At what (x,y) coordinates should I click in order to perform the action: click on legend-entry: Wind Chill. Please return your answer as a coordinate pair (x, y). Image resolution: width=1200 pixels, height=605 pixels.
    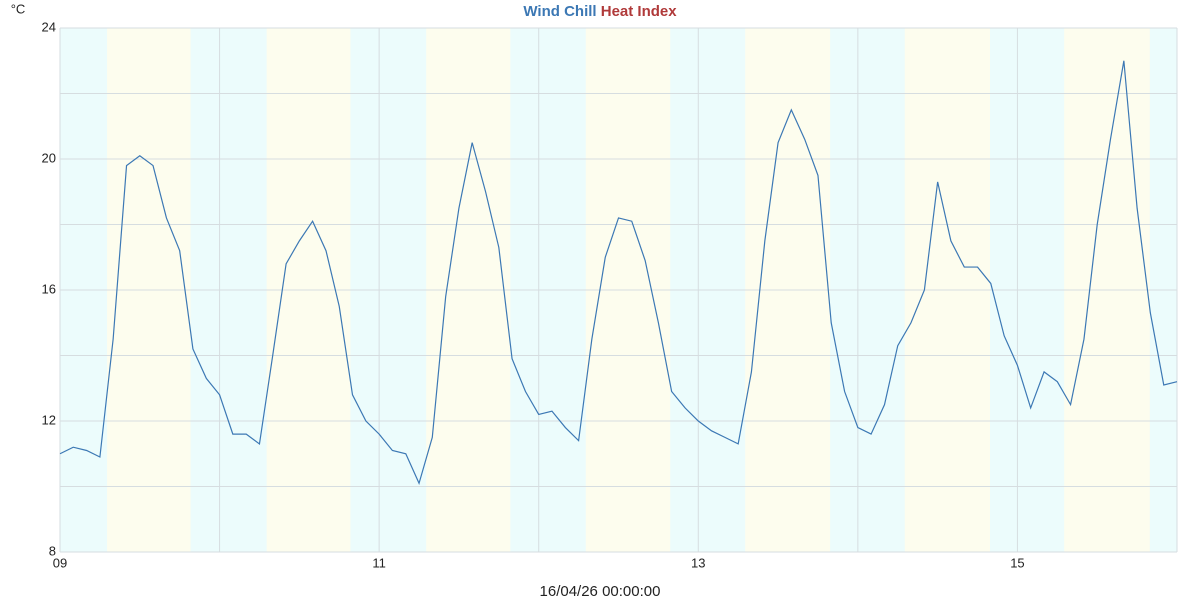
    Looking at the image, I should click on (559, 11).